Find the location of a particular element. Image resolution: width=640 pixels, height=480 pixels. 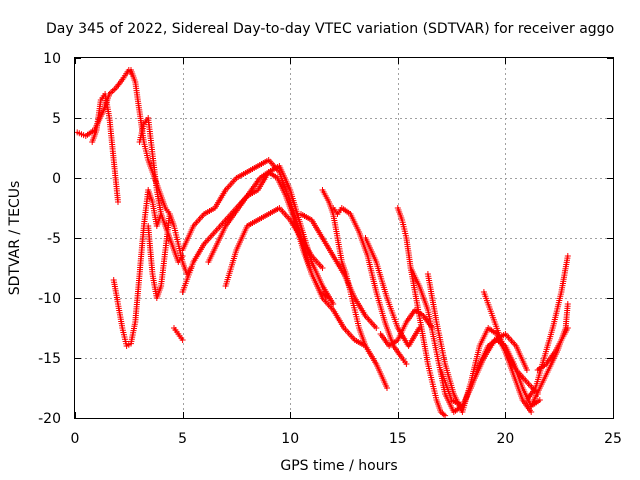

y-tick-label: -10 is located at coordinates (49, 299).